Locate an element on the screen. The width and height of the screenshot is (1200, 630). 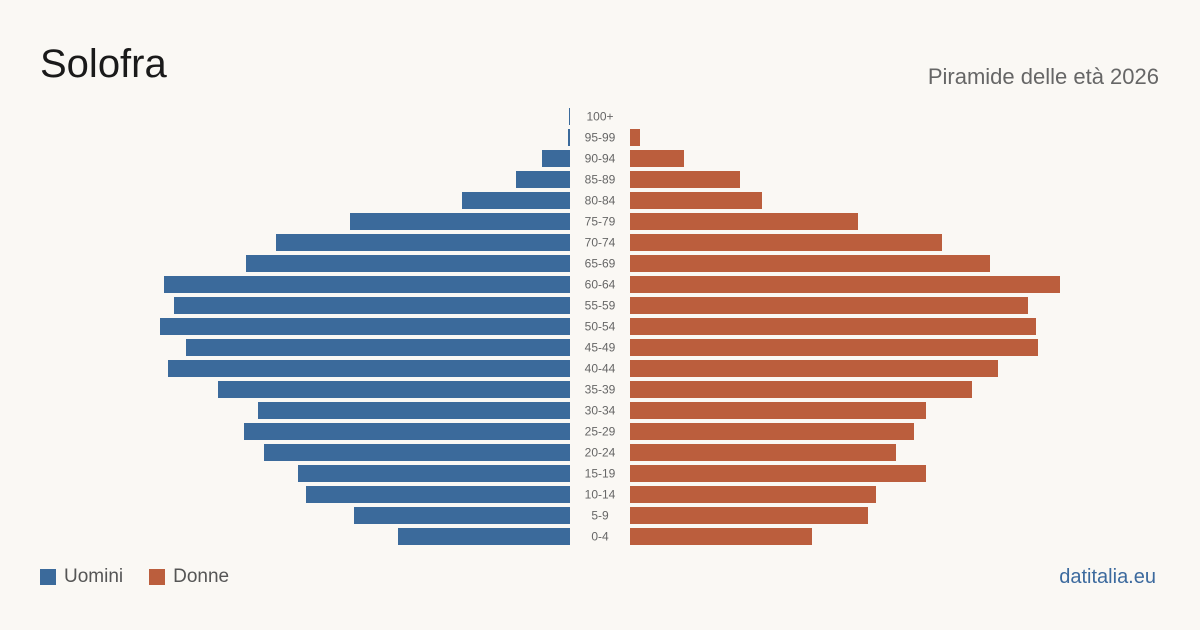
brand-link: datitalia.eu is located at coordinates (1107, 577).